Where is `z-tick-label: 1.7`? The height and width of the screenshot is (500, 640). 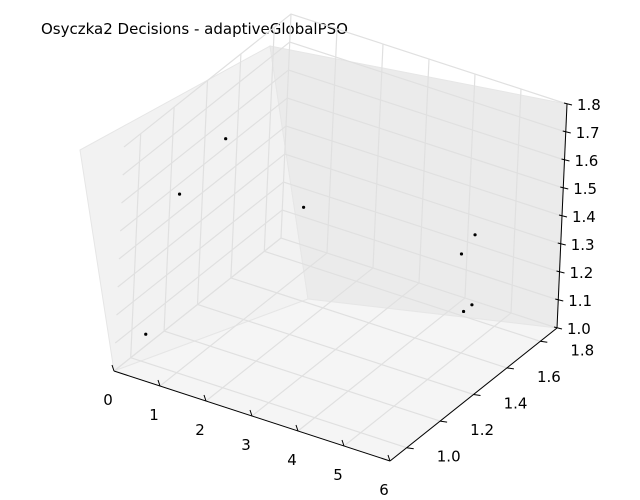 z-tick-label: 1.7 is located at coordinates (588, 133).